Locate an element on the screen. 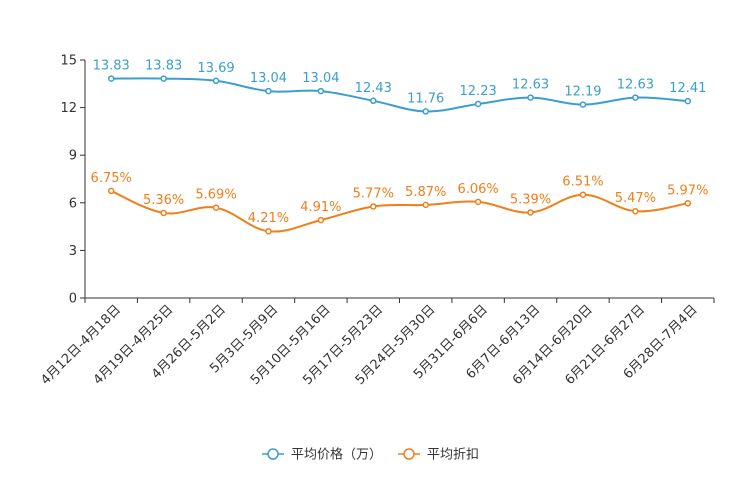 Image resolution: width=744 pixels, height=496 pixels. legend-item-0: 平均价格（万） is located at coordinates (322, 455).